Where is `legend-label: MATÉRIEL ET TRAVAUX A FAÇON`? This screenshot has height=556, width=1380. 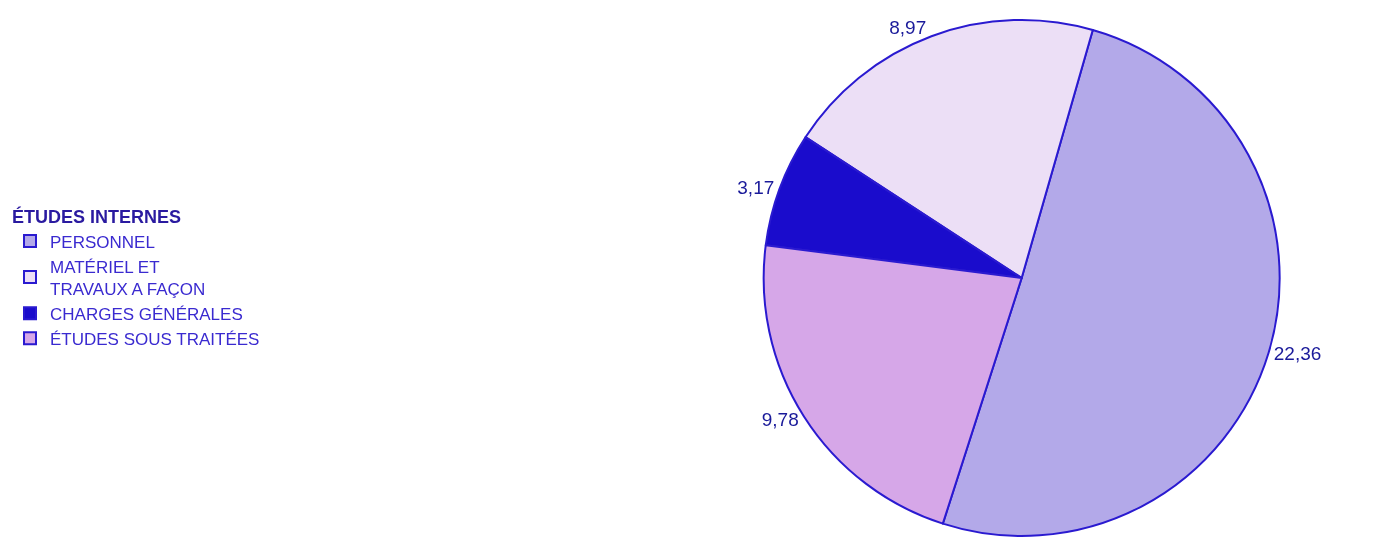 legend-label: MATÉRIEL ET TRAVAUX A FAÇON is located at coordinates (128, 278).